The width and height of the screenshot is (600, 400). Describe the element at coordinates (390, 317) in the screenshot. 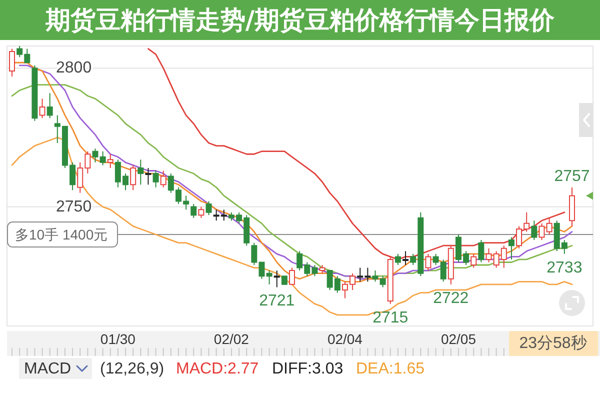

I see `annotation: 2715` at that location.